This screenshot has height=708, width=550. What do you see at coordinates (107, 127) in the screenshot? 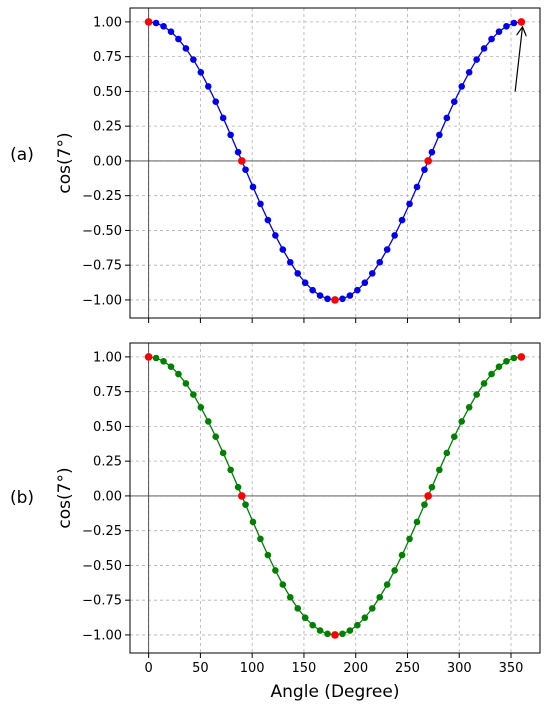
I see `y-tick-label: 0.25` at bounding box center [107, 127].